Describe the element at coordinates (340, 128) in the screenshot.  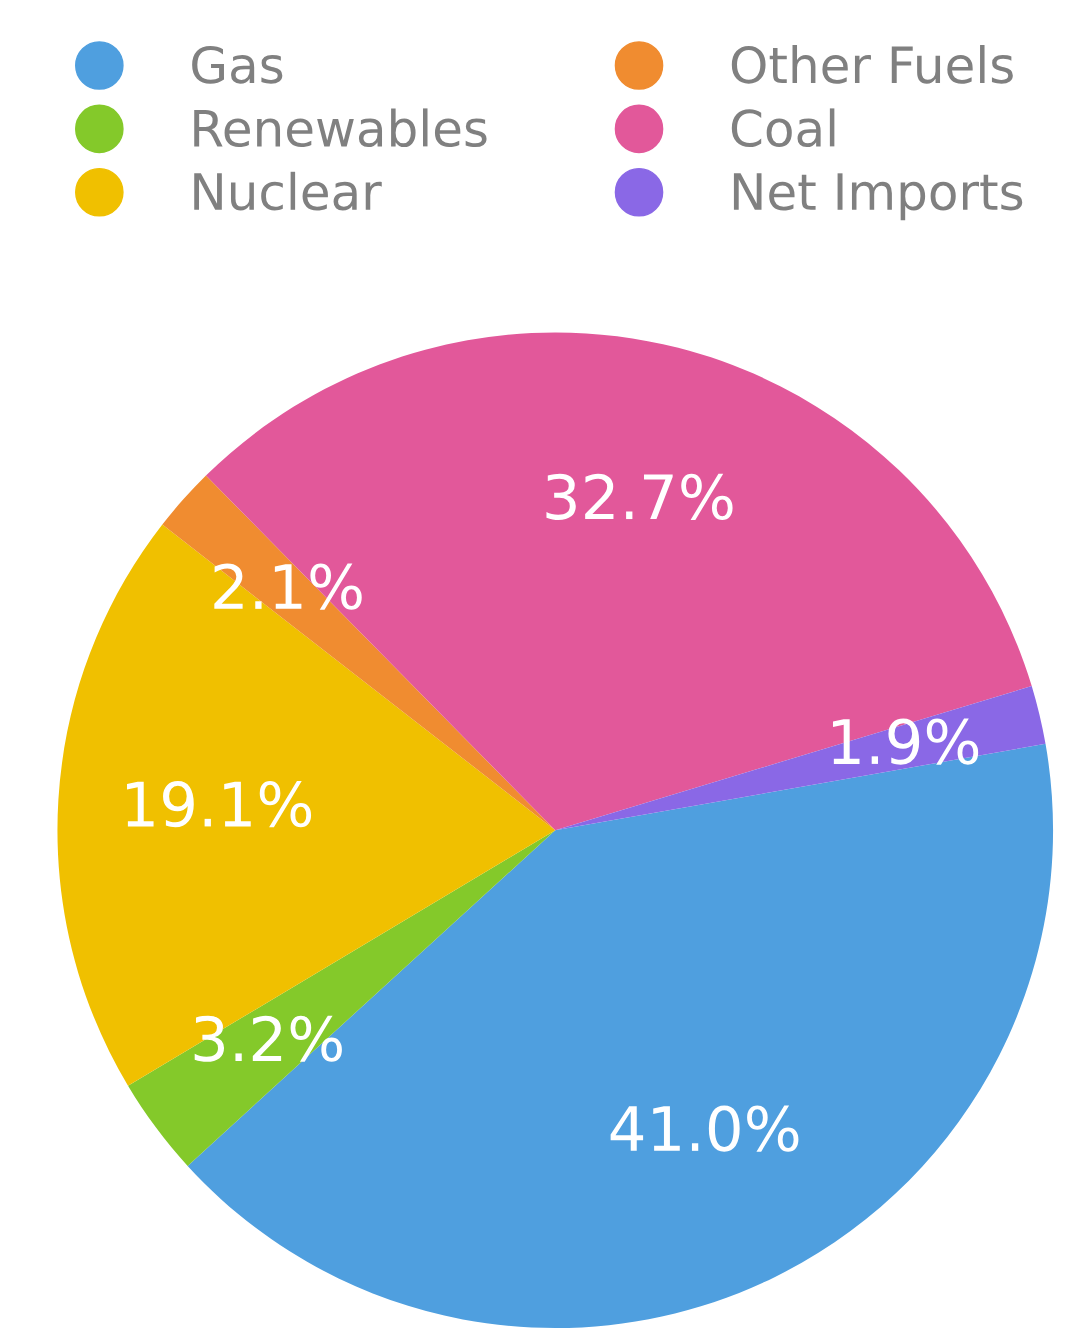
I see `legend-label: Renewables` at that location.